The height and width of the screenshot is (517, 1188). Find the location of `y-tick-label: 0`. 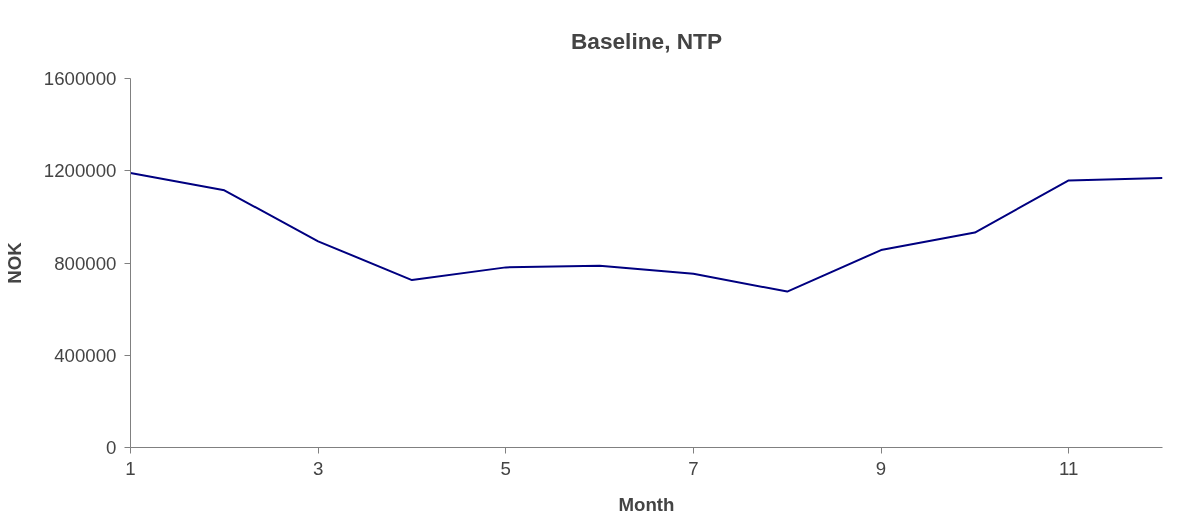

y-tick-label: 0 is located at coordinates (111, 447).